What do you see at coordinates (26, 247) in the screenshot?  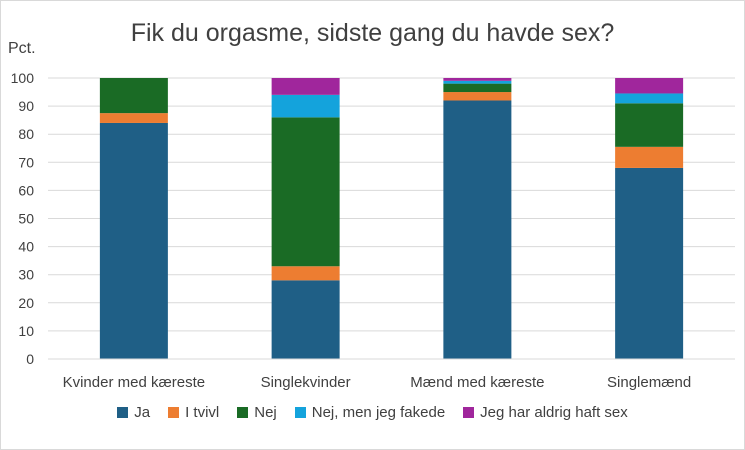 I see `y-tick-label: 40` at bounding box center [26, 247].